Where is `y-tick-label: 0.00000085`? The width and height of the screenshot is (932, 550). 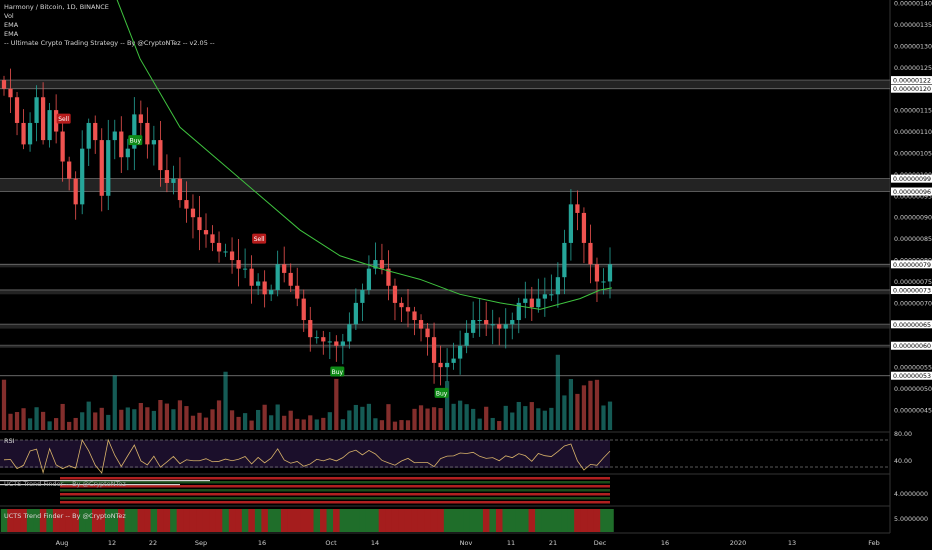
y-tick-label: 0.00000085 is located at coordinates (913, 239).